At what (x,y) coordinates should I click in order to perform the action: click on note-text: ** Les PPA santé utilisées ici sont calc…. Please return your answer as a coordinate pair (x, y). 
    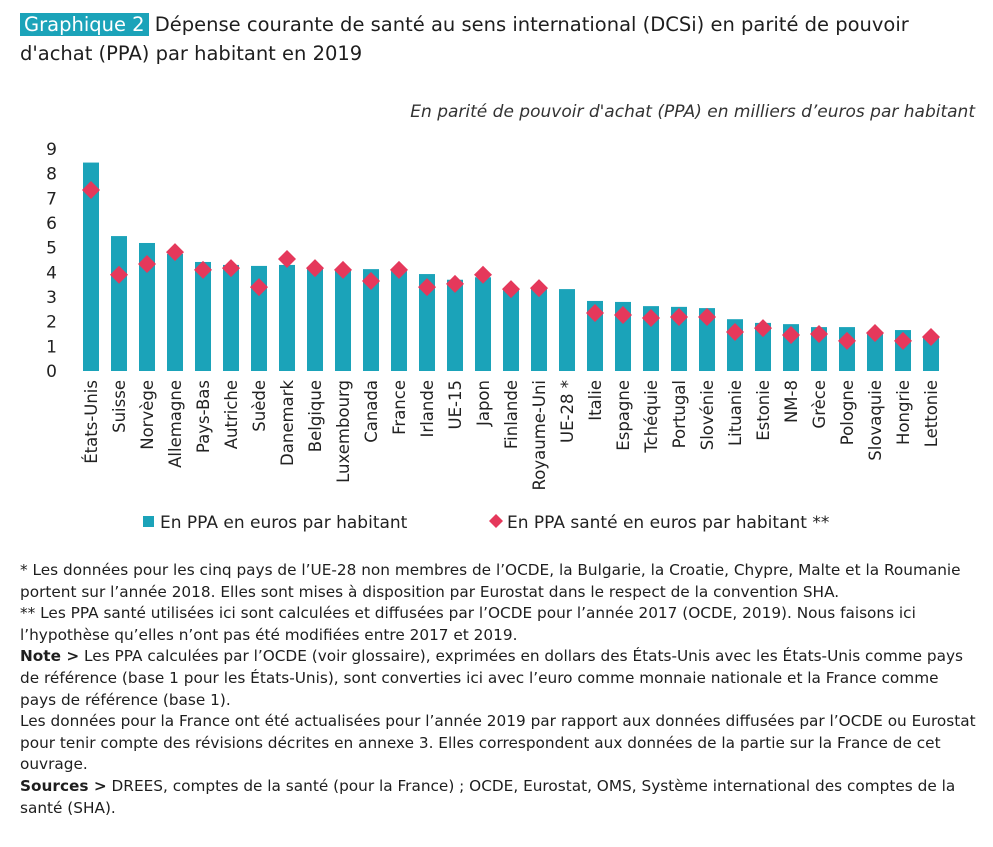
    Looking at the image, I should click on (468, 624).